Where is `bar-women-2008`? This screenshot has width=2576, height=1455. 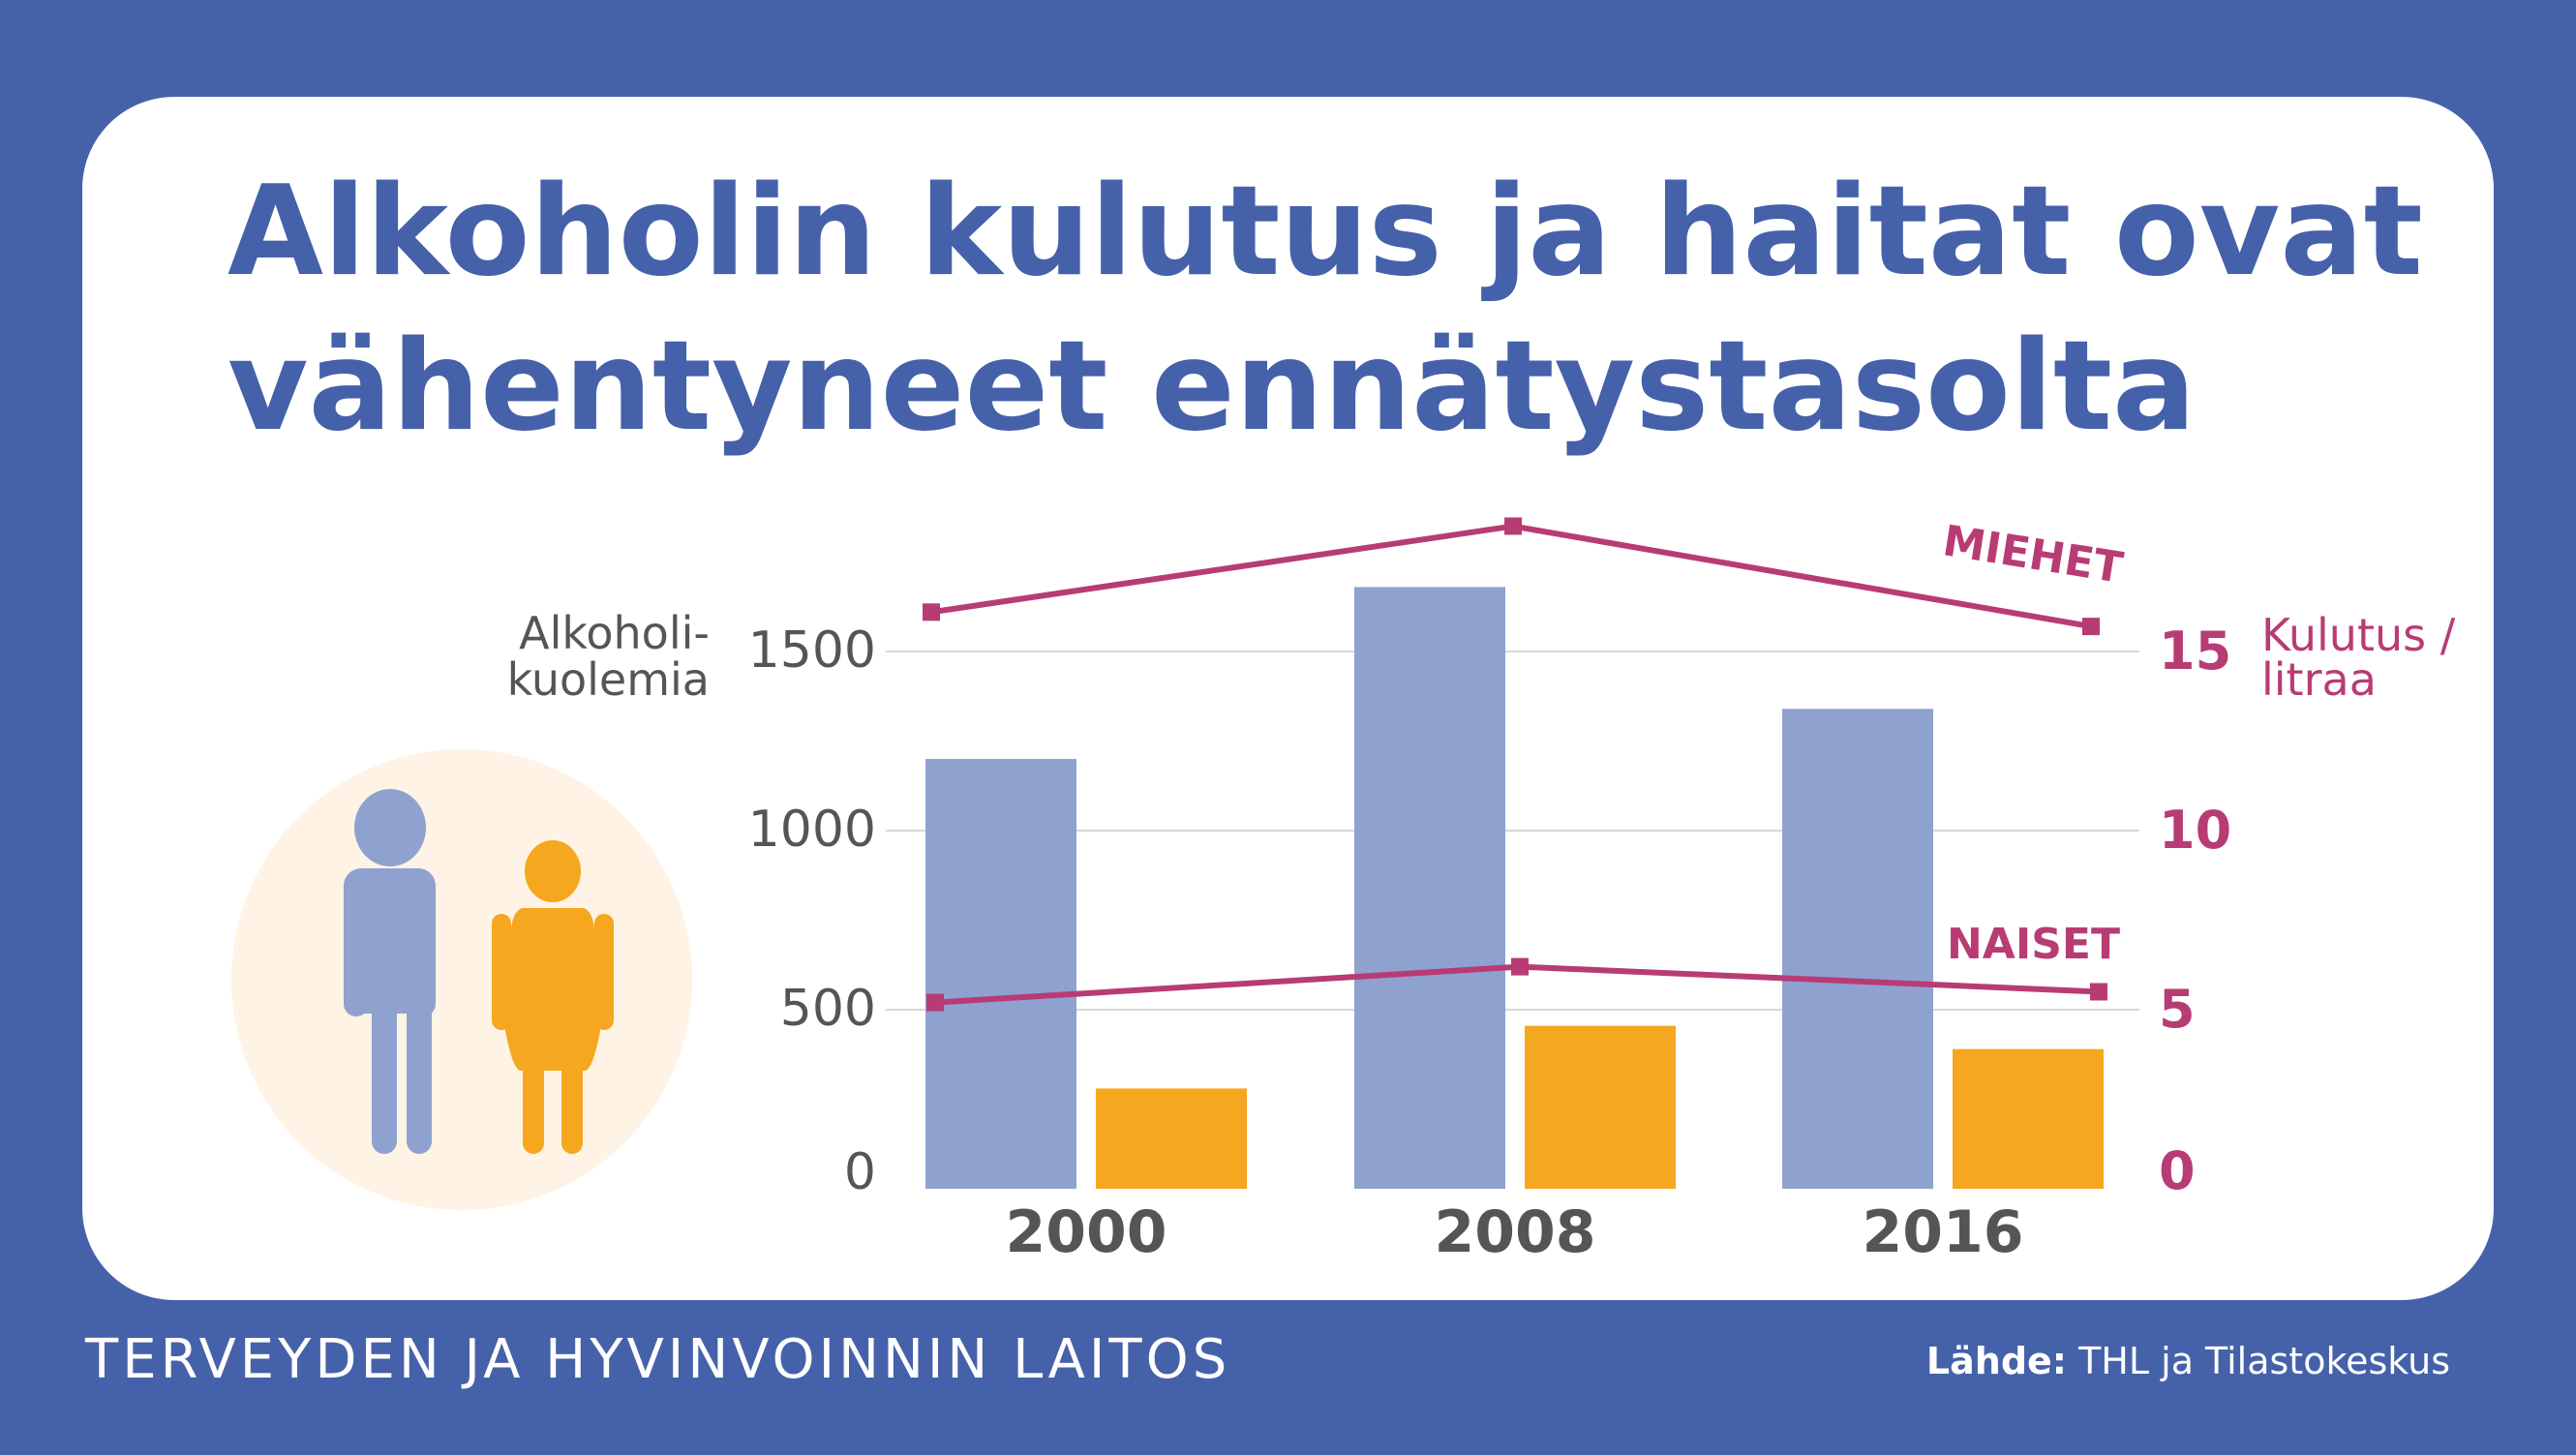 bar-women-2008 is located at coordinates (1601, 1107).